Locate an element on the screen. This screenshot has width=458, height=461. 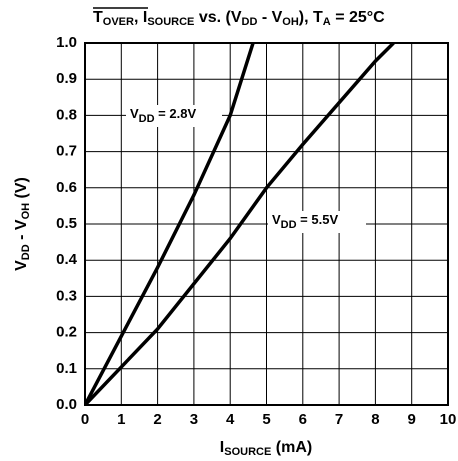
x-tick-label: 9 is located at coordinates (412, 419).